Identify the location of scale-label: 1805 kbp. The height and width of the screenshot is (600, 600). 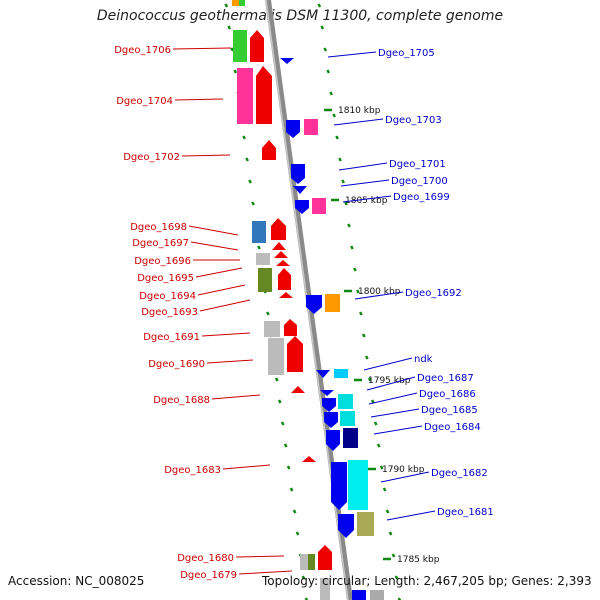
(366, 201).